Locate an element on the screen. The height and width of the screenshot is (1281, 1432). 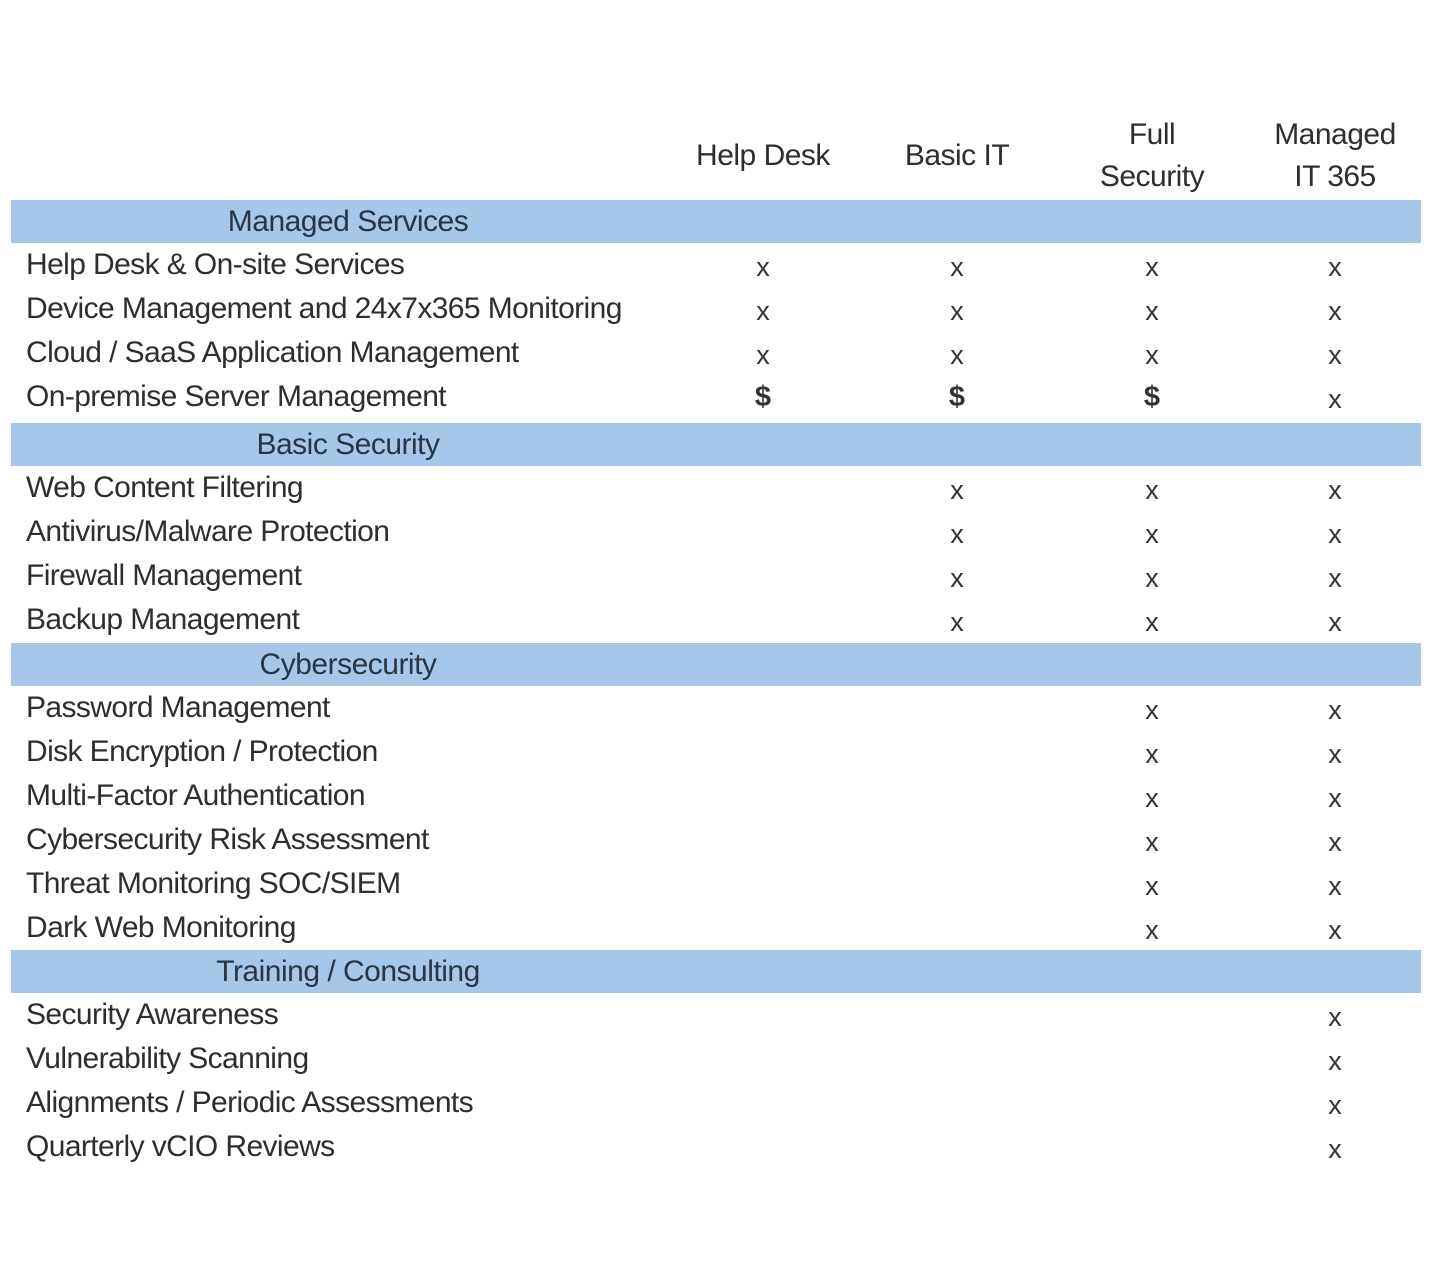
row-label: Web Content Filtering is located at coordinates (165, 487).